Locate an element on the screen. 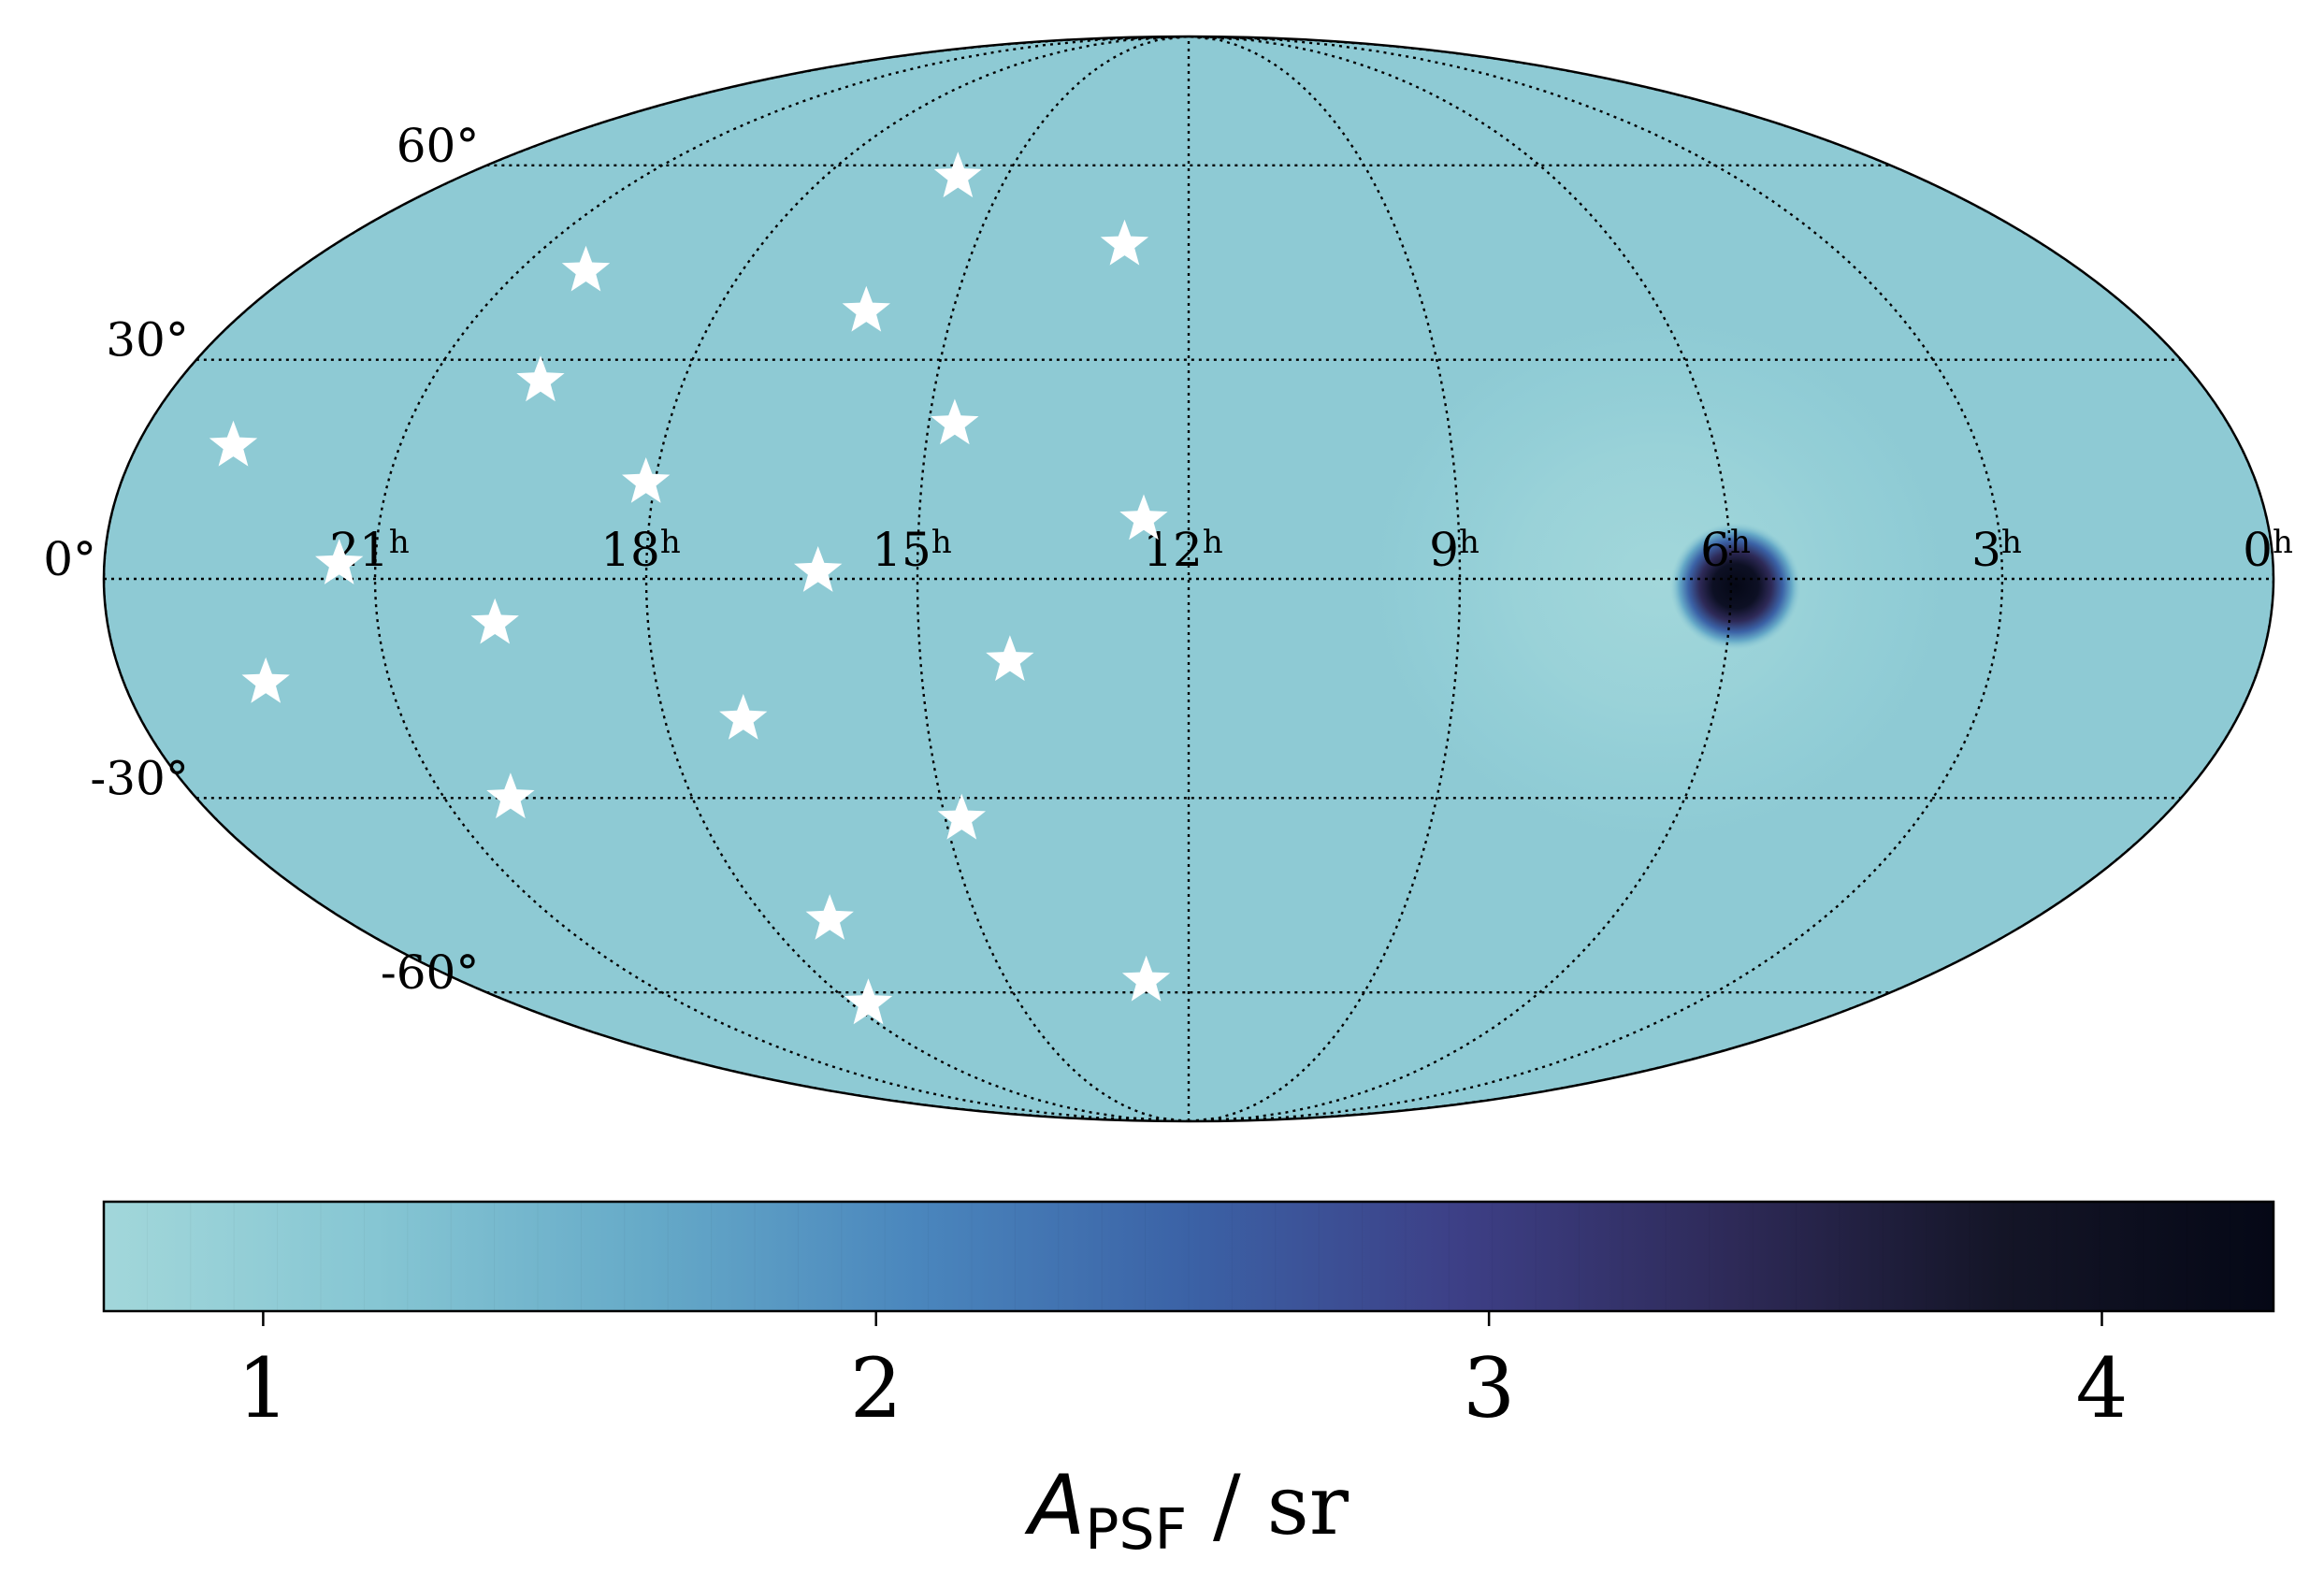 The height and width of the screenshot is (1587, 2324). colorbar-label-sub: PSF is located at coordinates (1136, 1530).